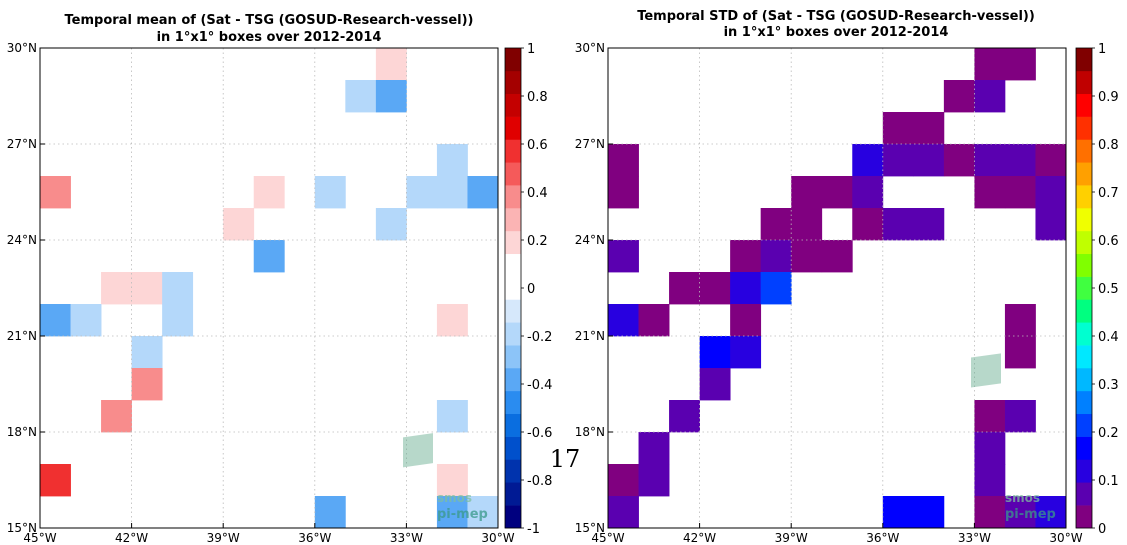 The height and width of the screenshot is (545, 1127). I want to click on colorbar-tick-label: -0.4, so click(539, 385).